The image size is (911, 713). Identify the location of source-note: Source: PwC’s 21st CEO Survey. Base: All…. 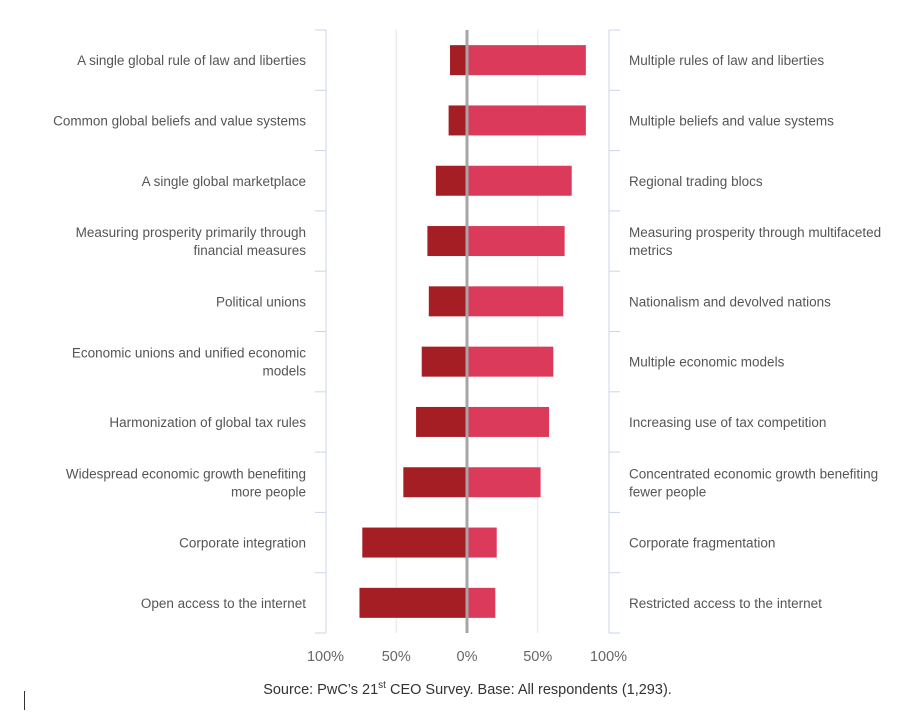
(455, 689).